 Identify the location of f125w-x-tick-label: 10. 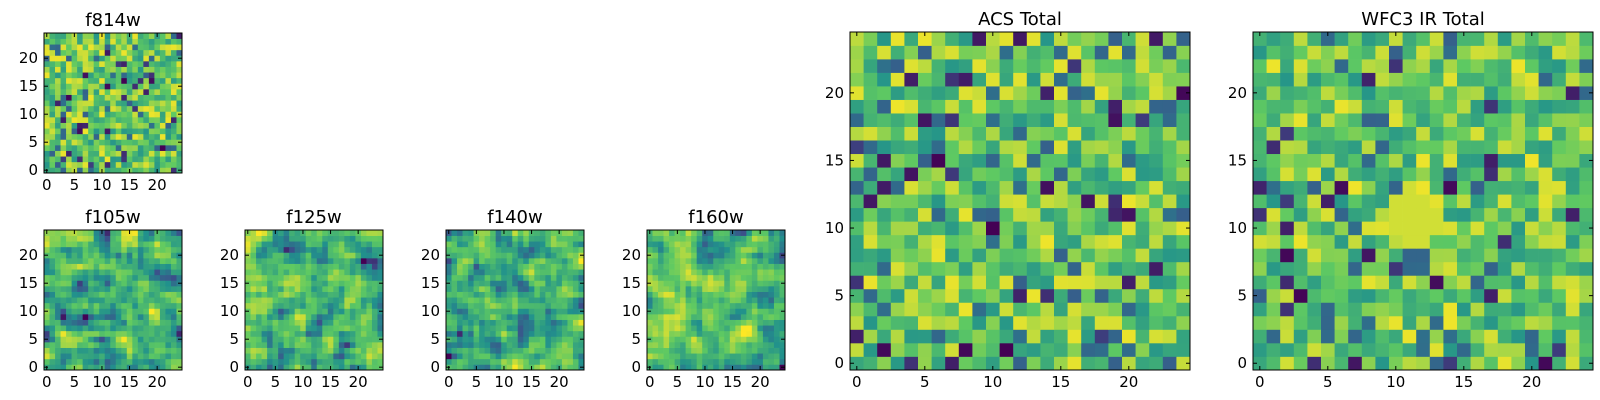
(302, 382).